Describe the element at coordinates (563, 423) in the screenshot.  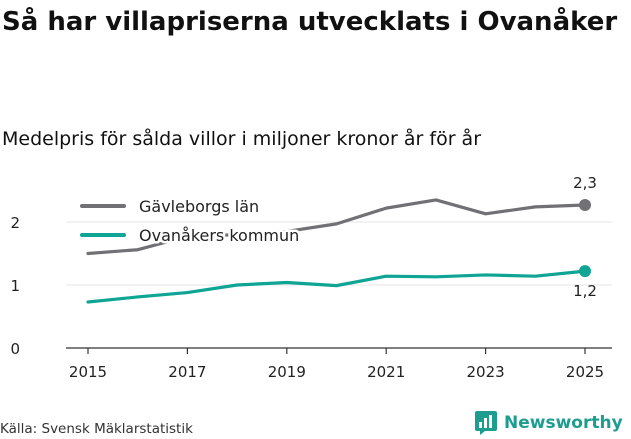
I see `brand-name: Newsworthy` at that location.